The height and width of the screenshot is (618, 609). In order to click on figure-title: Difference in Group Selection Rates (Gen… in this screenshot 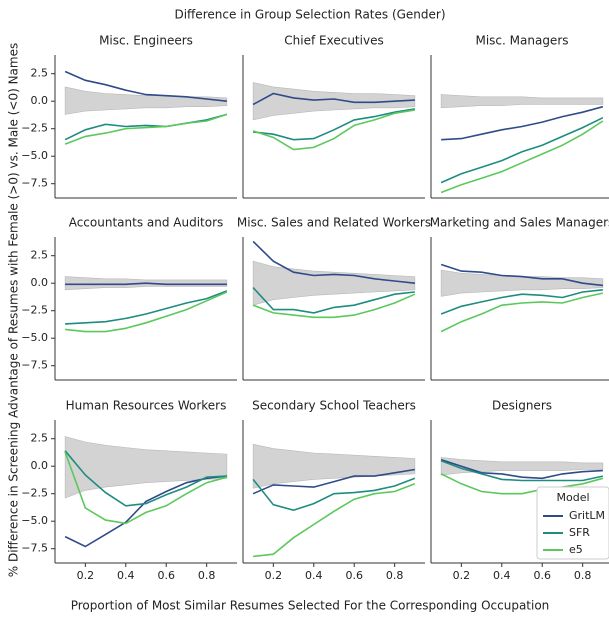, I will do `click(309, 15)`.